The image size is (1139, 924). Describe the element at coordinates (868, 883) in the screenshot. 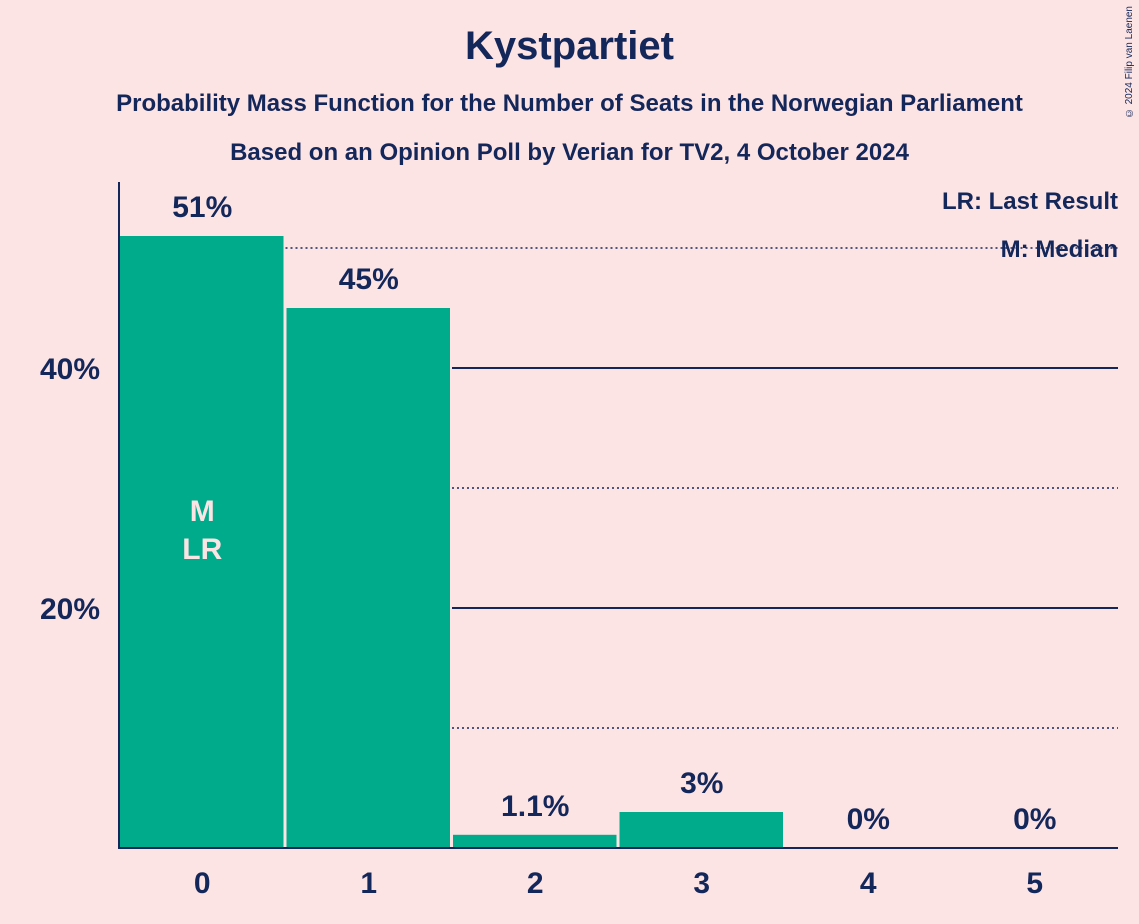

I see `x-tick-label-4: 4` at that location.